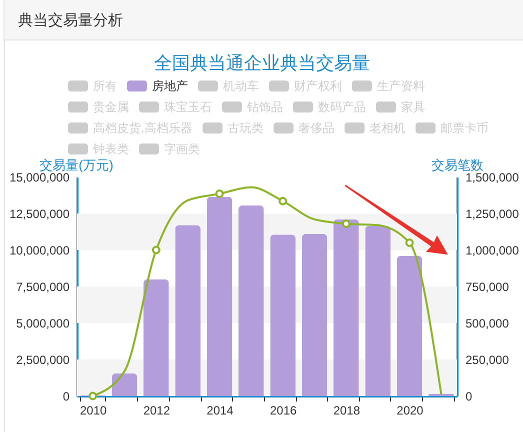  What do you see at coordinates (469, 397) in the screenshot?
I see `y2-tick-label: 0` at bounding box center [469, 397].